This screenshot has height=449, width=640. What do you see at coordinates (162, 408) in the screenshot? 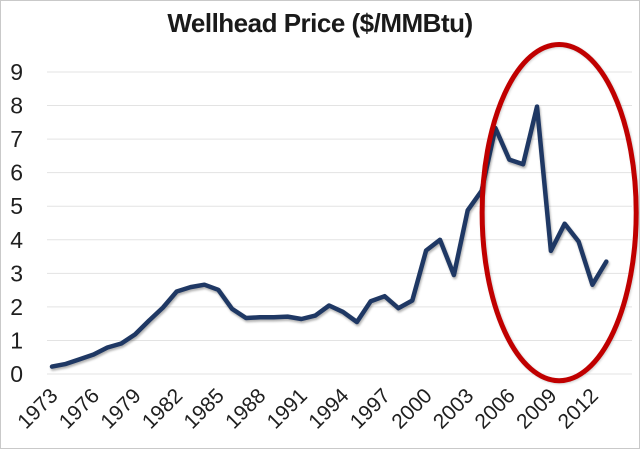
I see `x-axis-tick-label: 1982` at bounding box center [162, 408].